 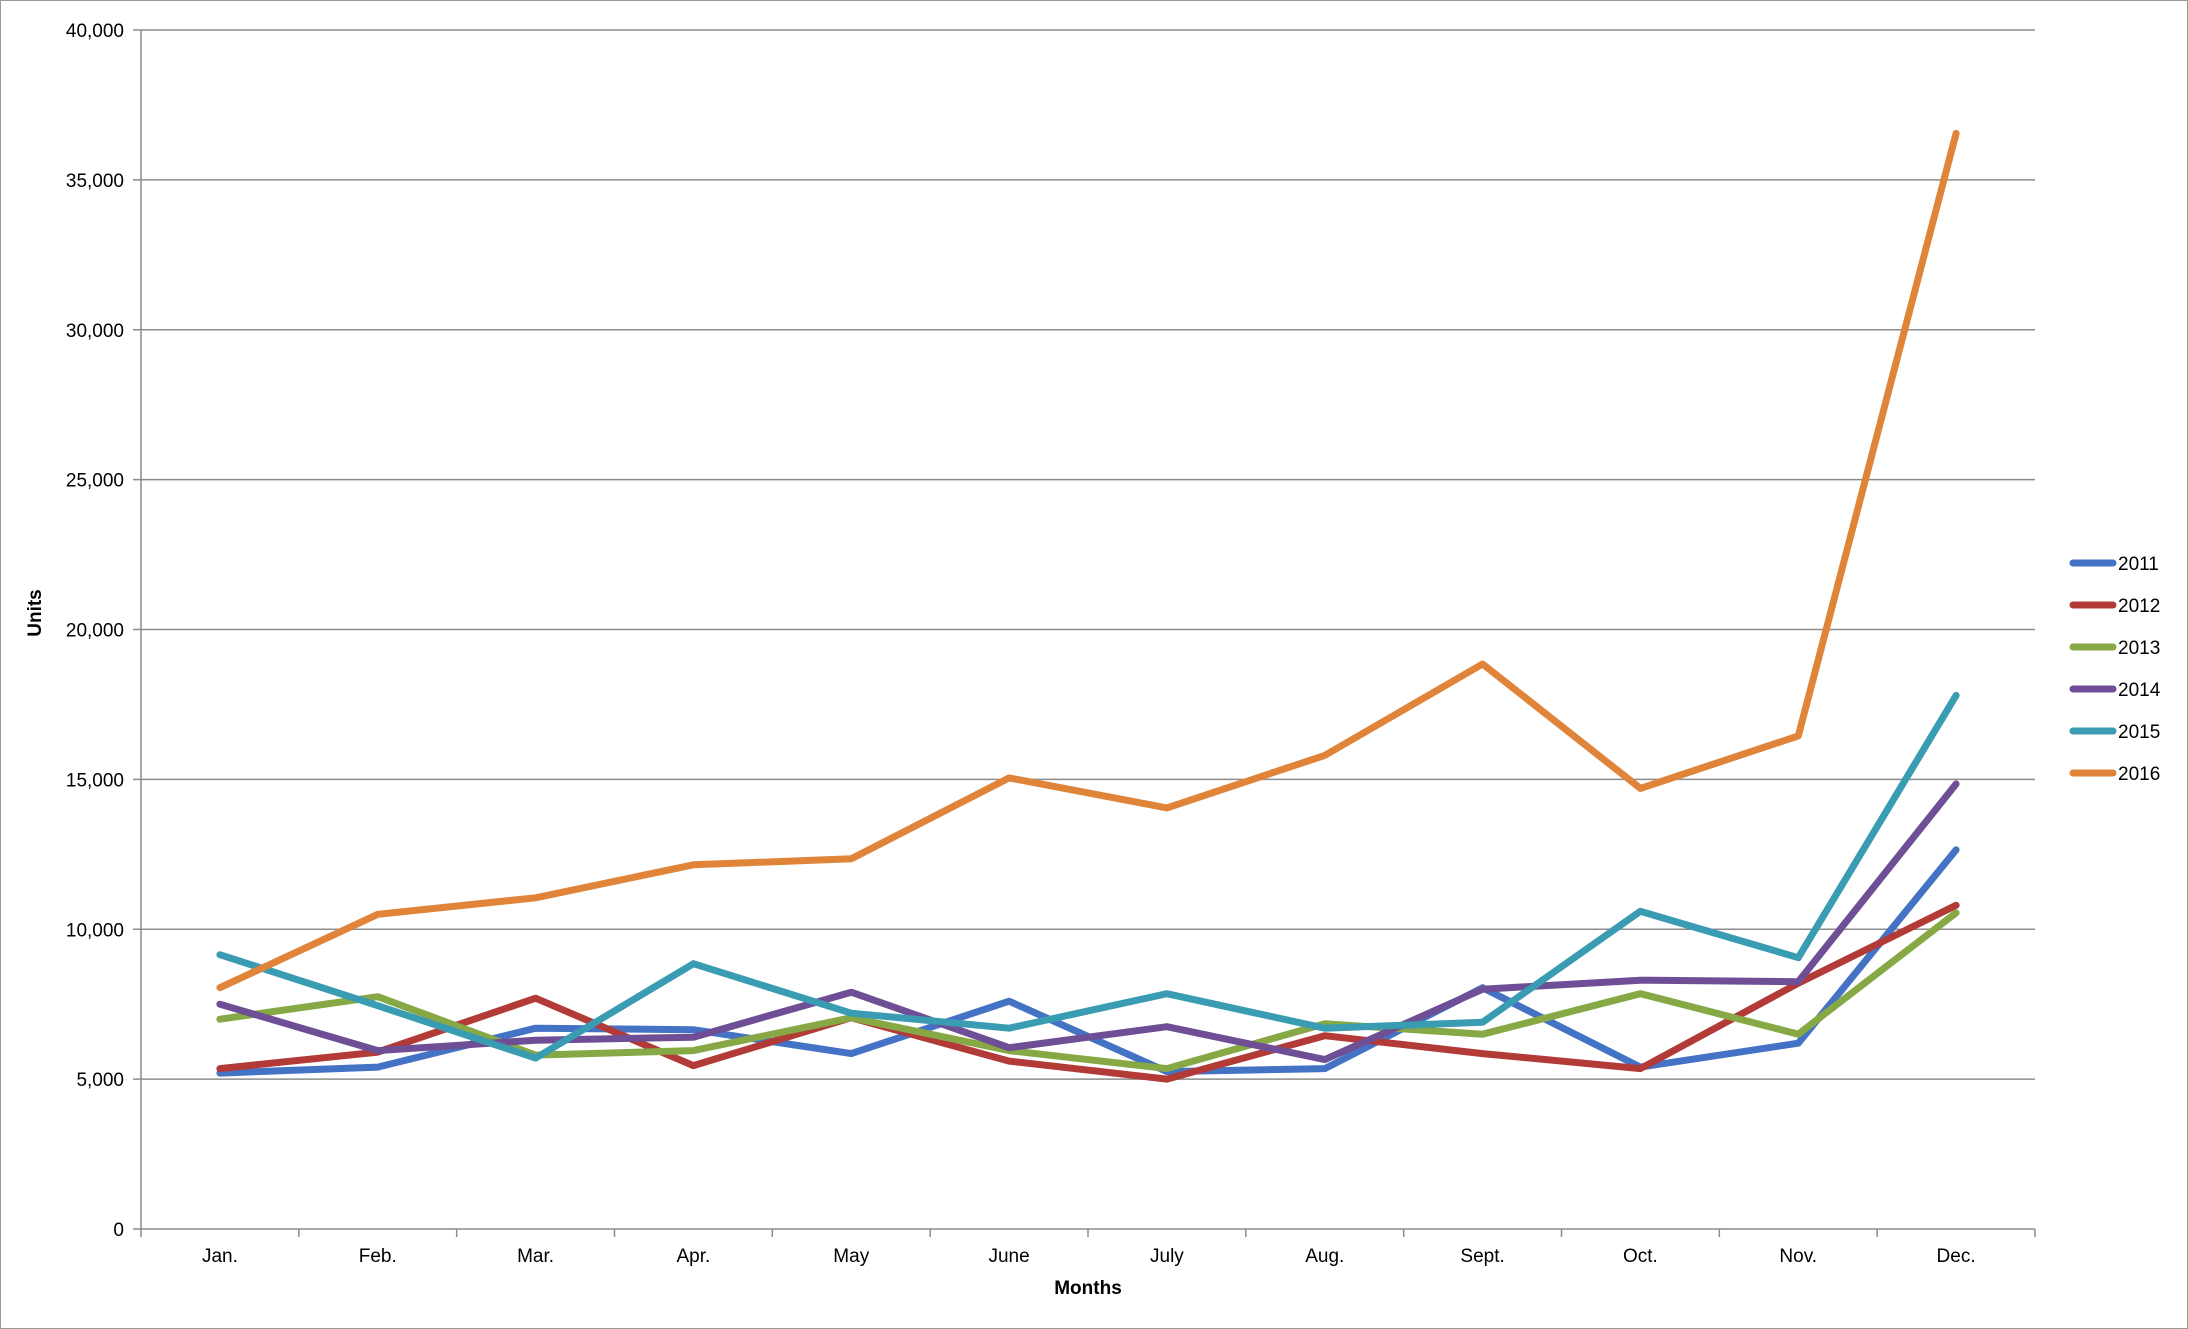 I want to click on x-axis-title: Months, so click(x=1088, y=1288).